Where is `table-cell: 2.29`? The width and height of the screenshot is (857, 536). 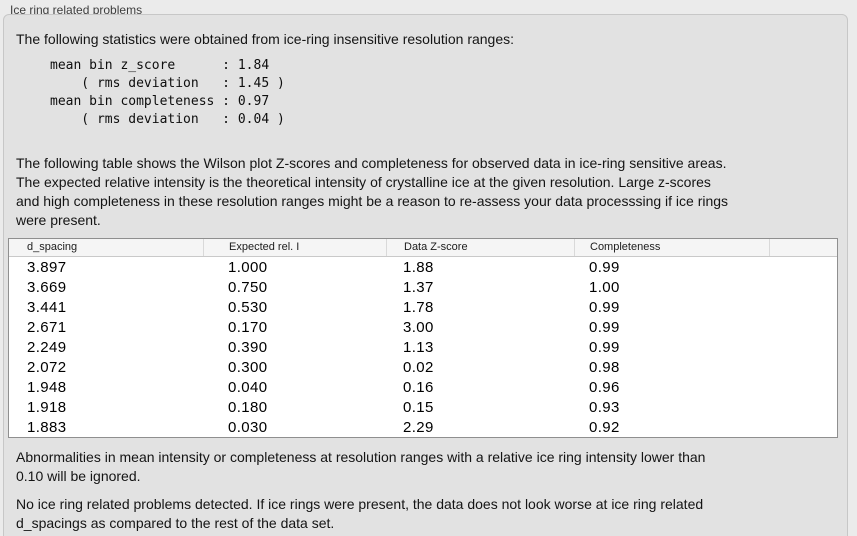
table-cell: 2.29 is located at coordinates (418, 427).